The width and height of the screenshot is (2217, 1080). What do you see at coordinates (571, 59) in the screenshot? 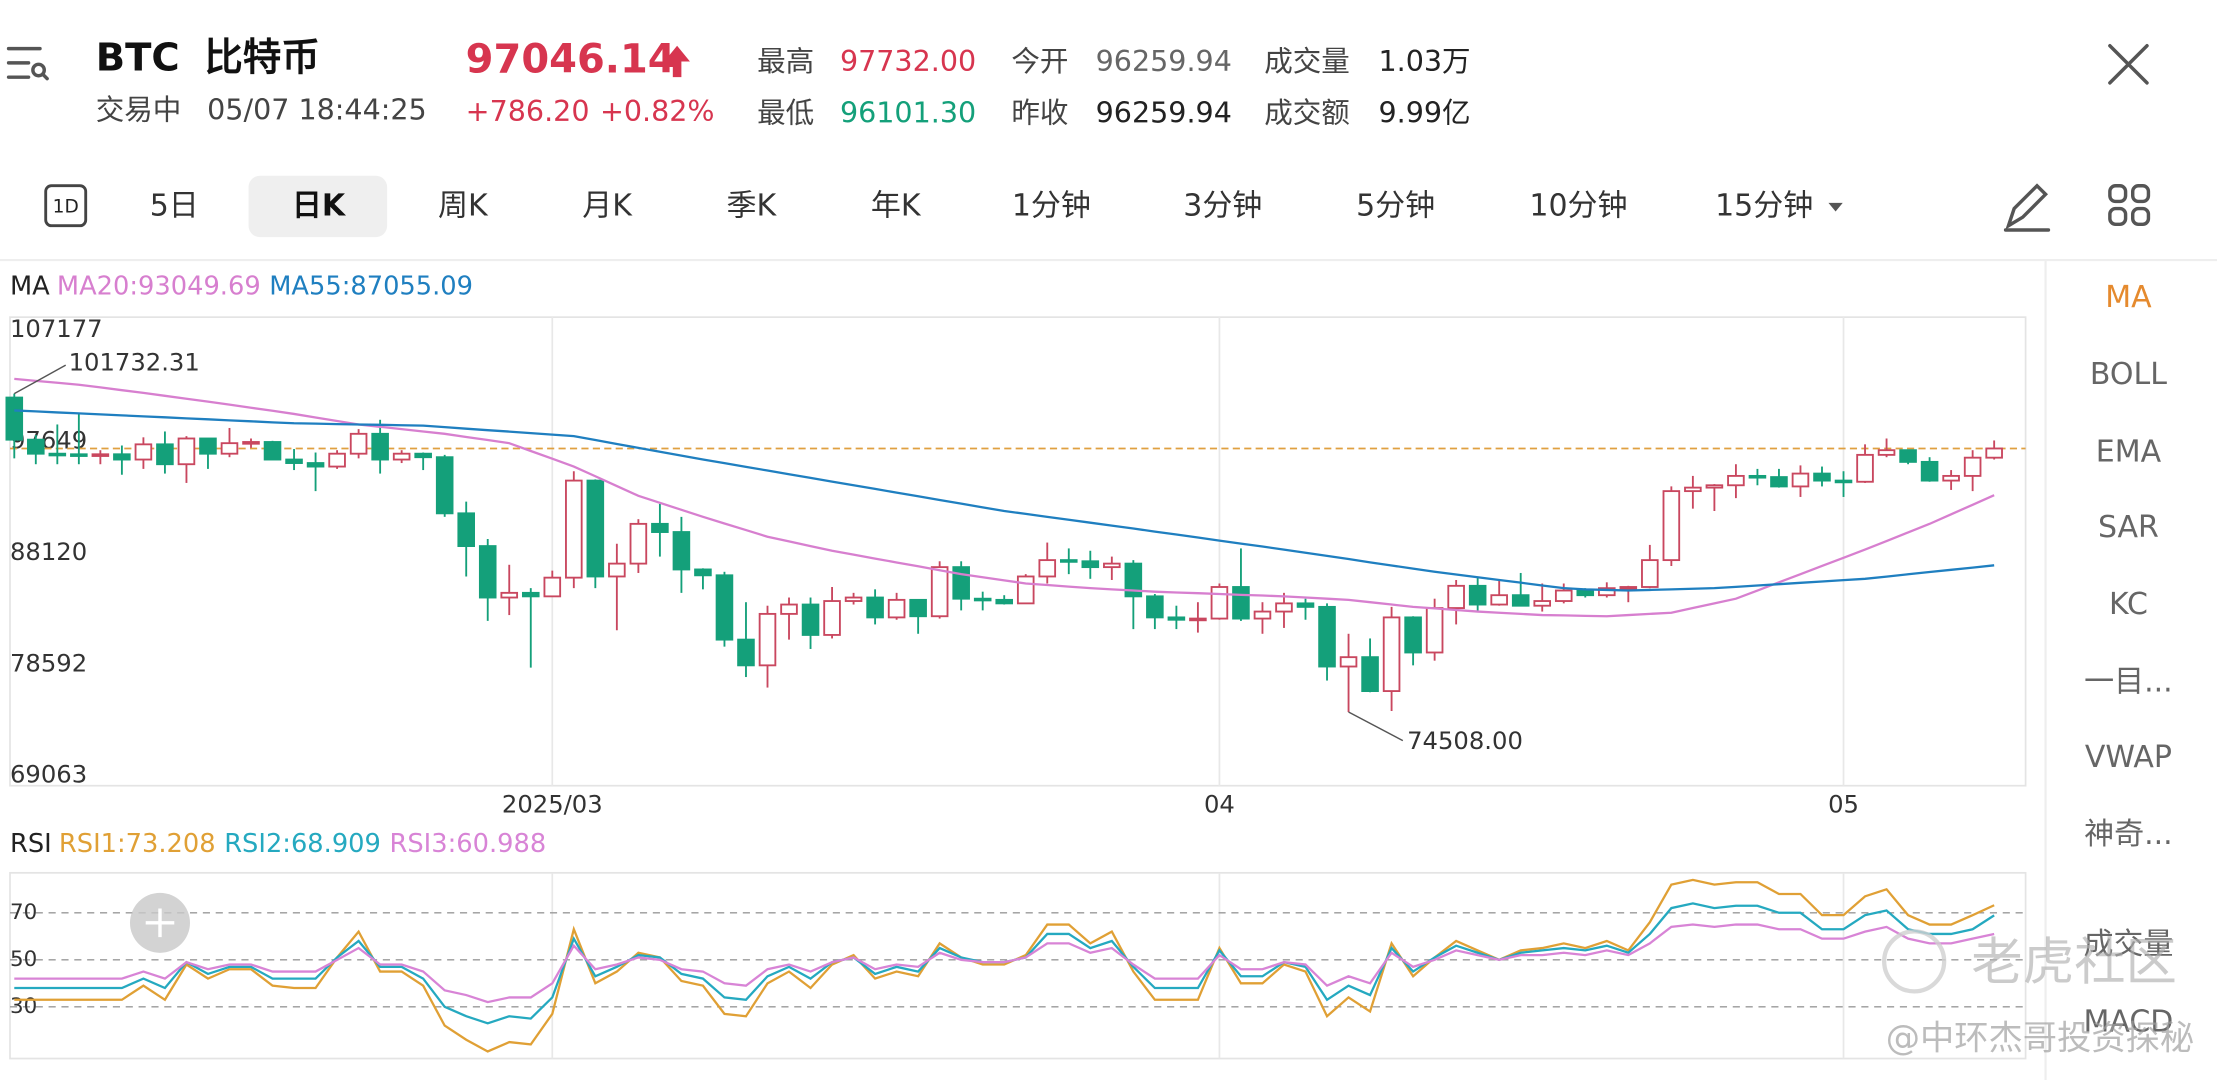
I see `last-price: 97046.14` at bounding box center [571, 59].